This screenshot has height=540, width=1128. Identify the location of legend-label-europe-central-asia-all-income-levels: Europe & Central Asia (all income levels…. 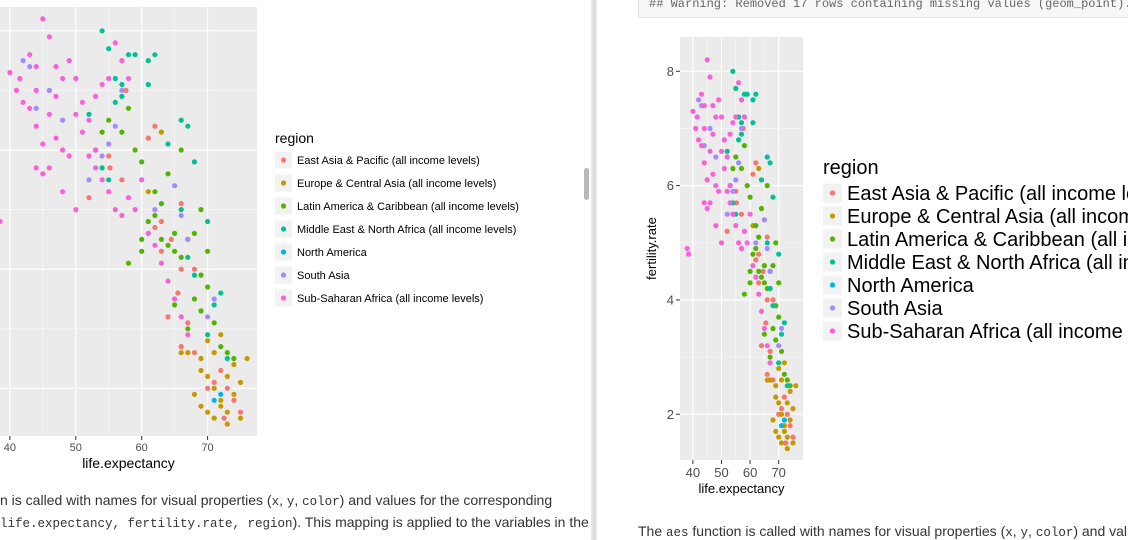
(396, 184).